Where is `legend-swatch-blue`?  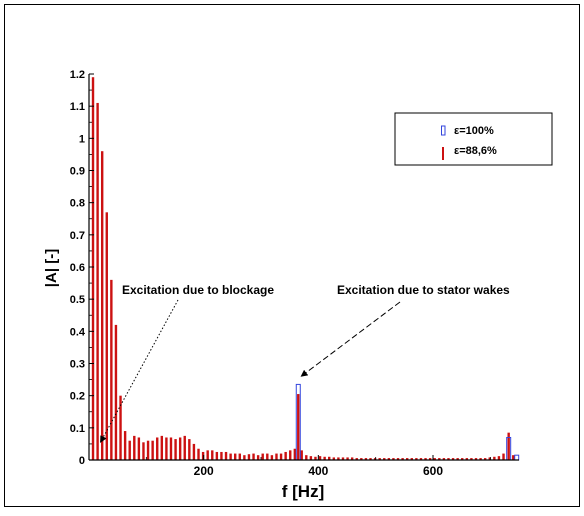
legend-swatch-blue is located at coordinates (443, 130).